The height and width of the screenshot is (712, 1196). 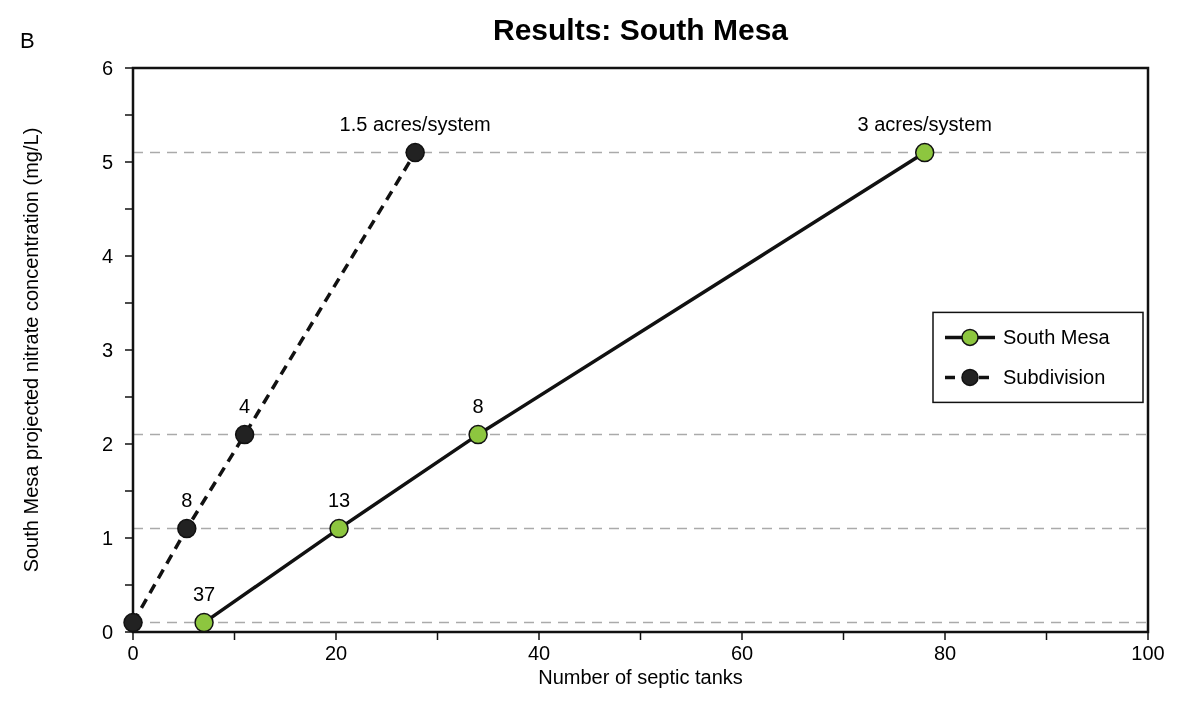 What do you see at coordinates (107, 162) in the screenshot?
I see `y-tick-label: 5` at bounding box center [107, 162].